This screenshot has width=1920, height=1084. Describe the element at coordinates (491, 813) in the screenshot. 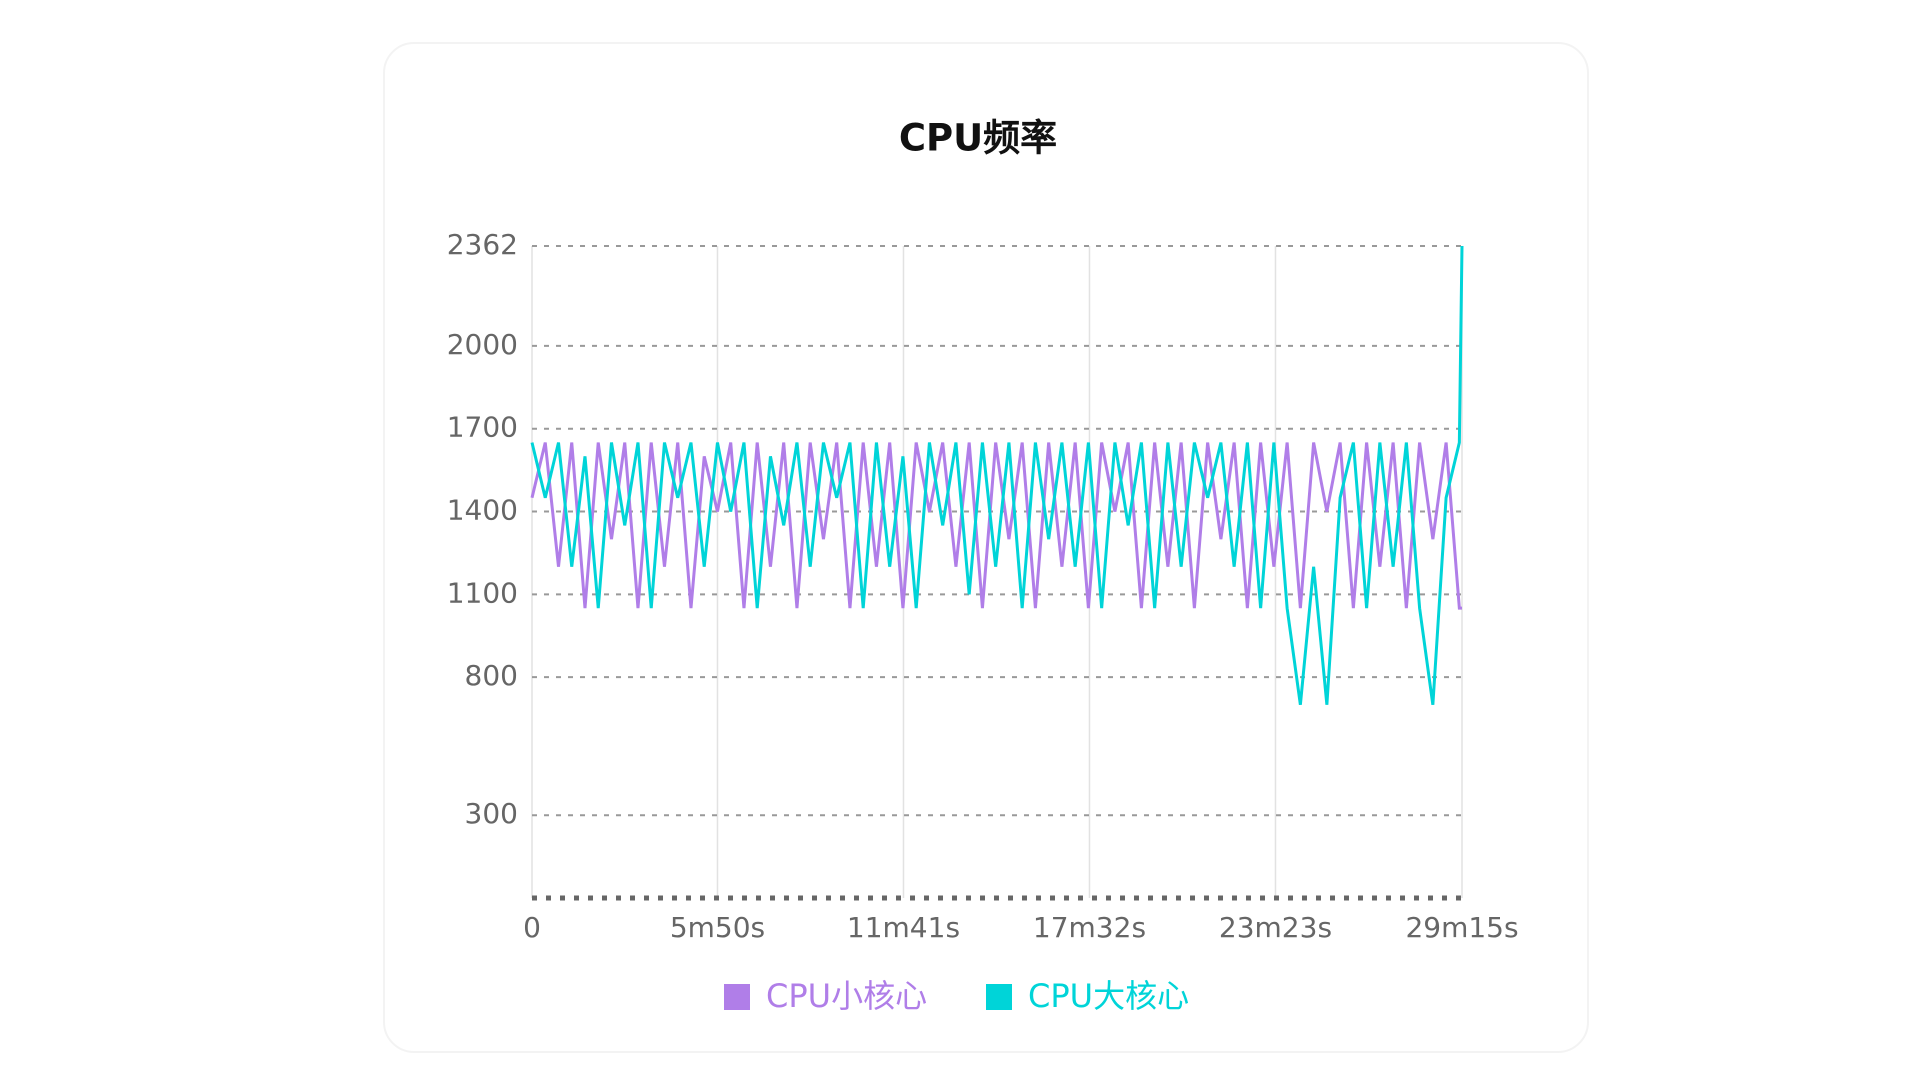

I see `y-tick-label: 300` at that location.